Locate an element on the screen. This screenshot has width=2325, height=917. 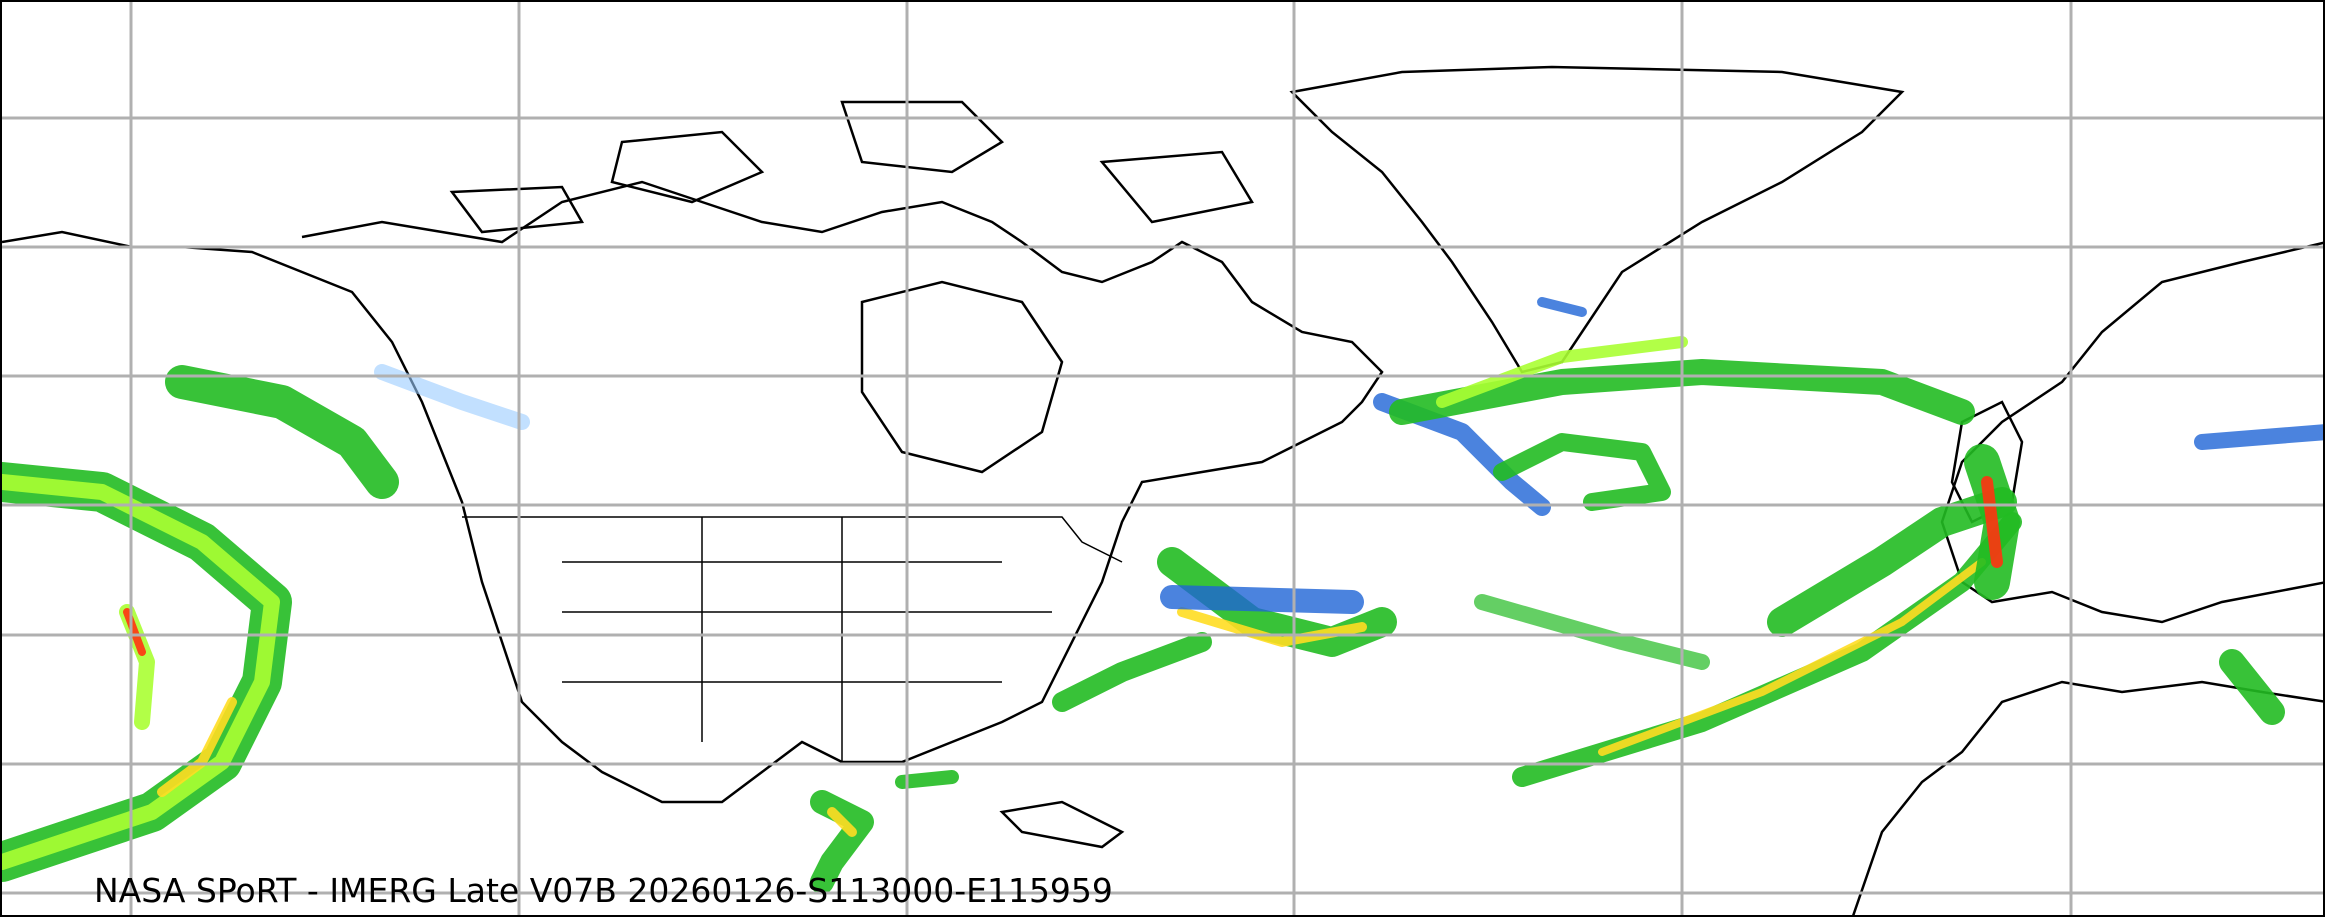
arctic-islands is located at coordinates (851, 167).